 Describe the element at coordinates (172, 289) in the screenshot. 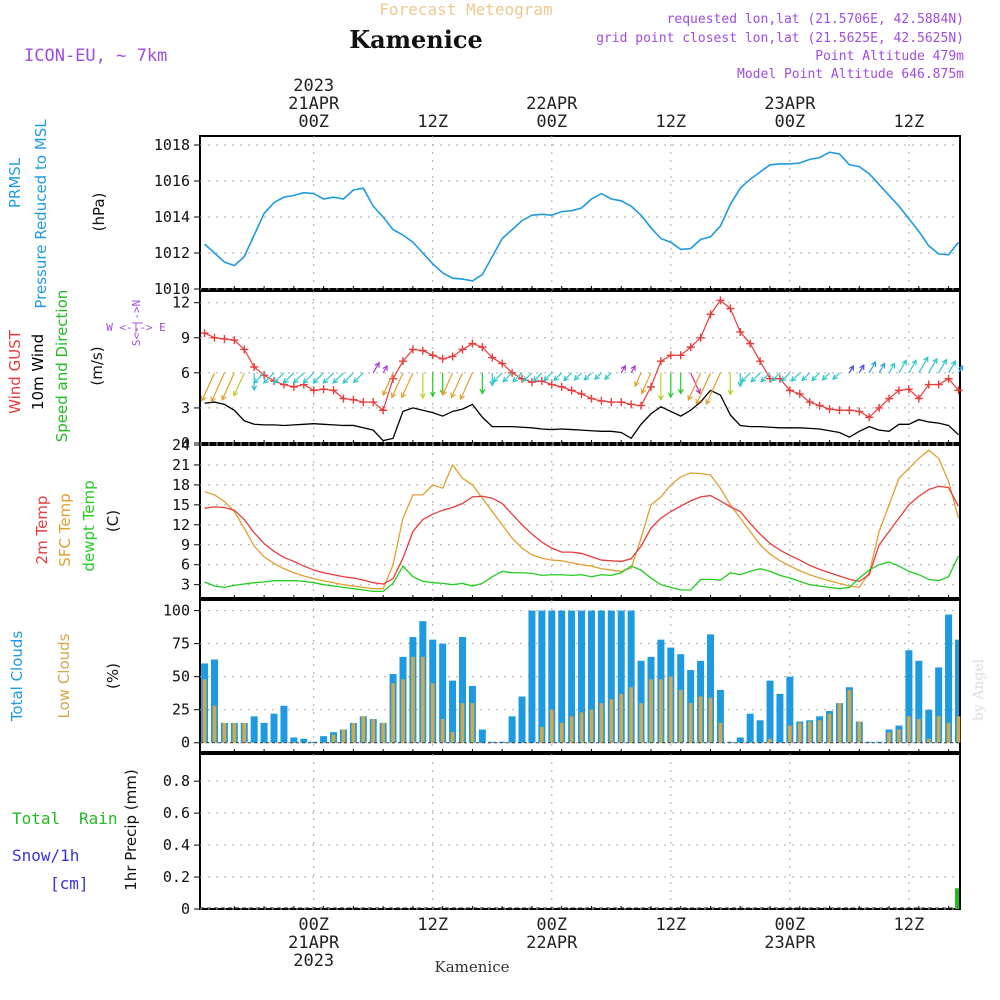

I see `y-tick-label: 1010` at that location.